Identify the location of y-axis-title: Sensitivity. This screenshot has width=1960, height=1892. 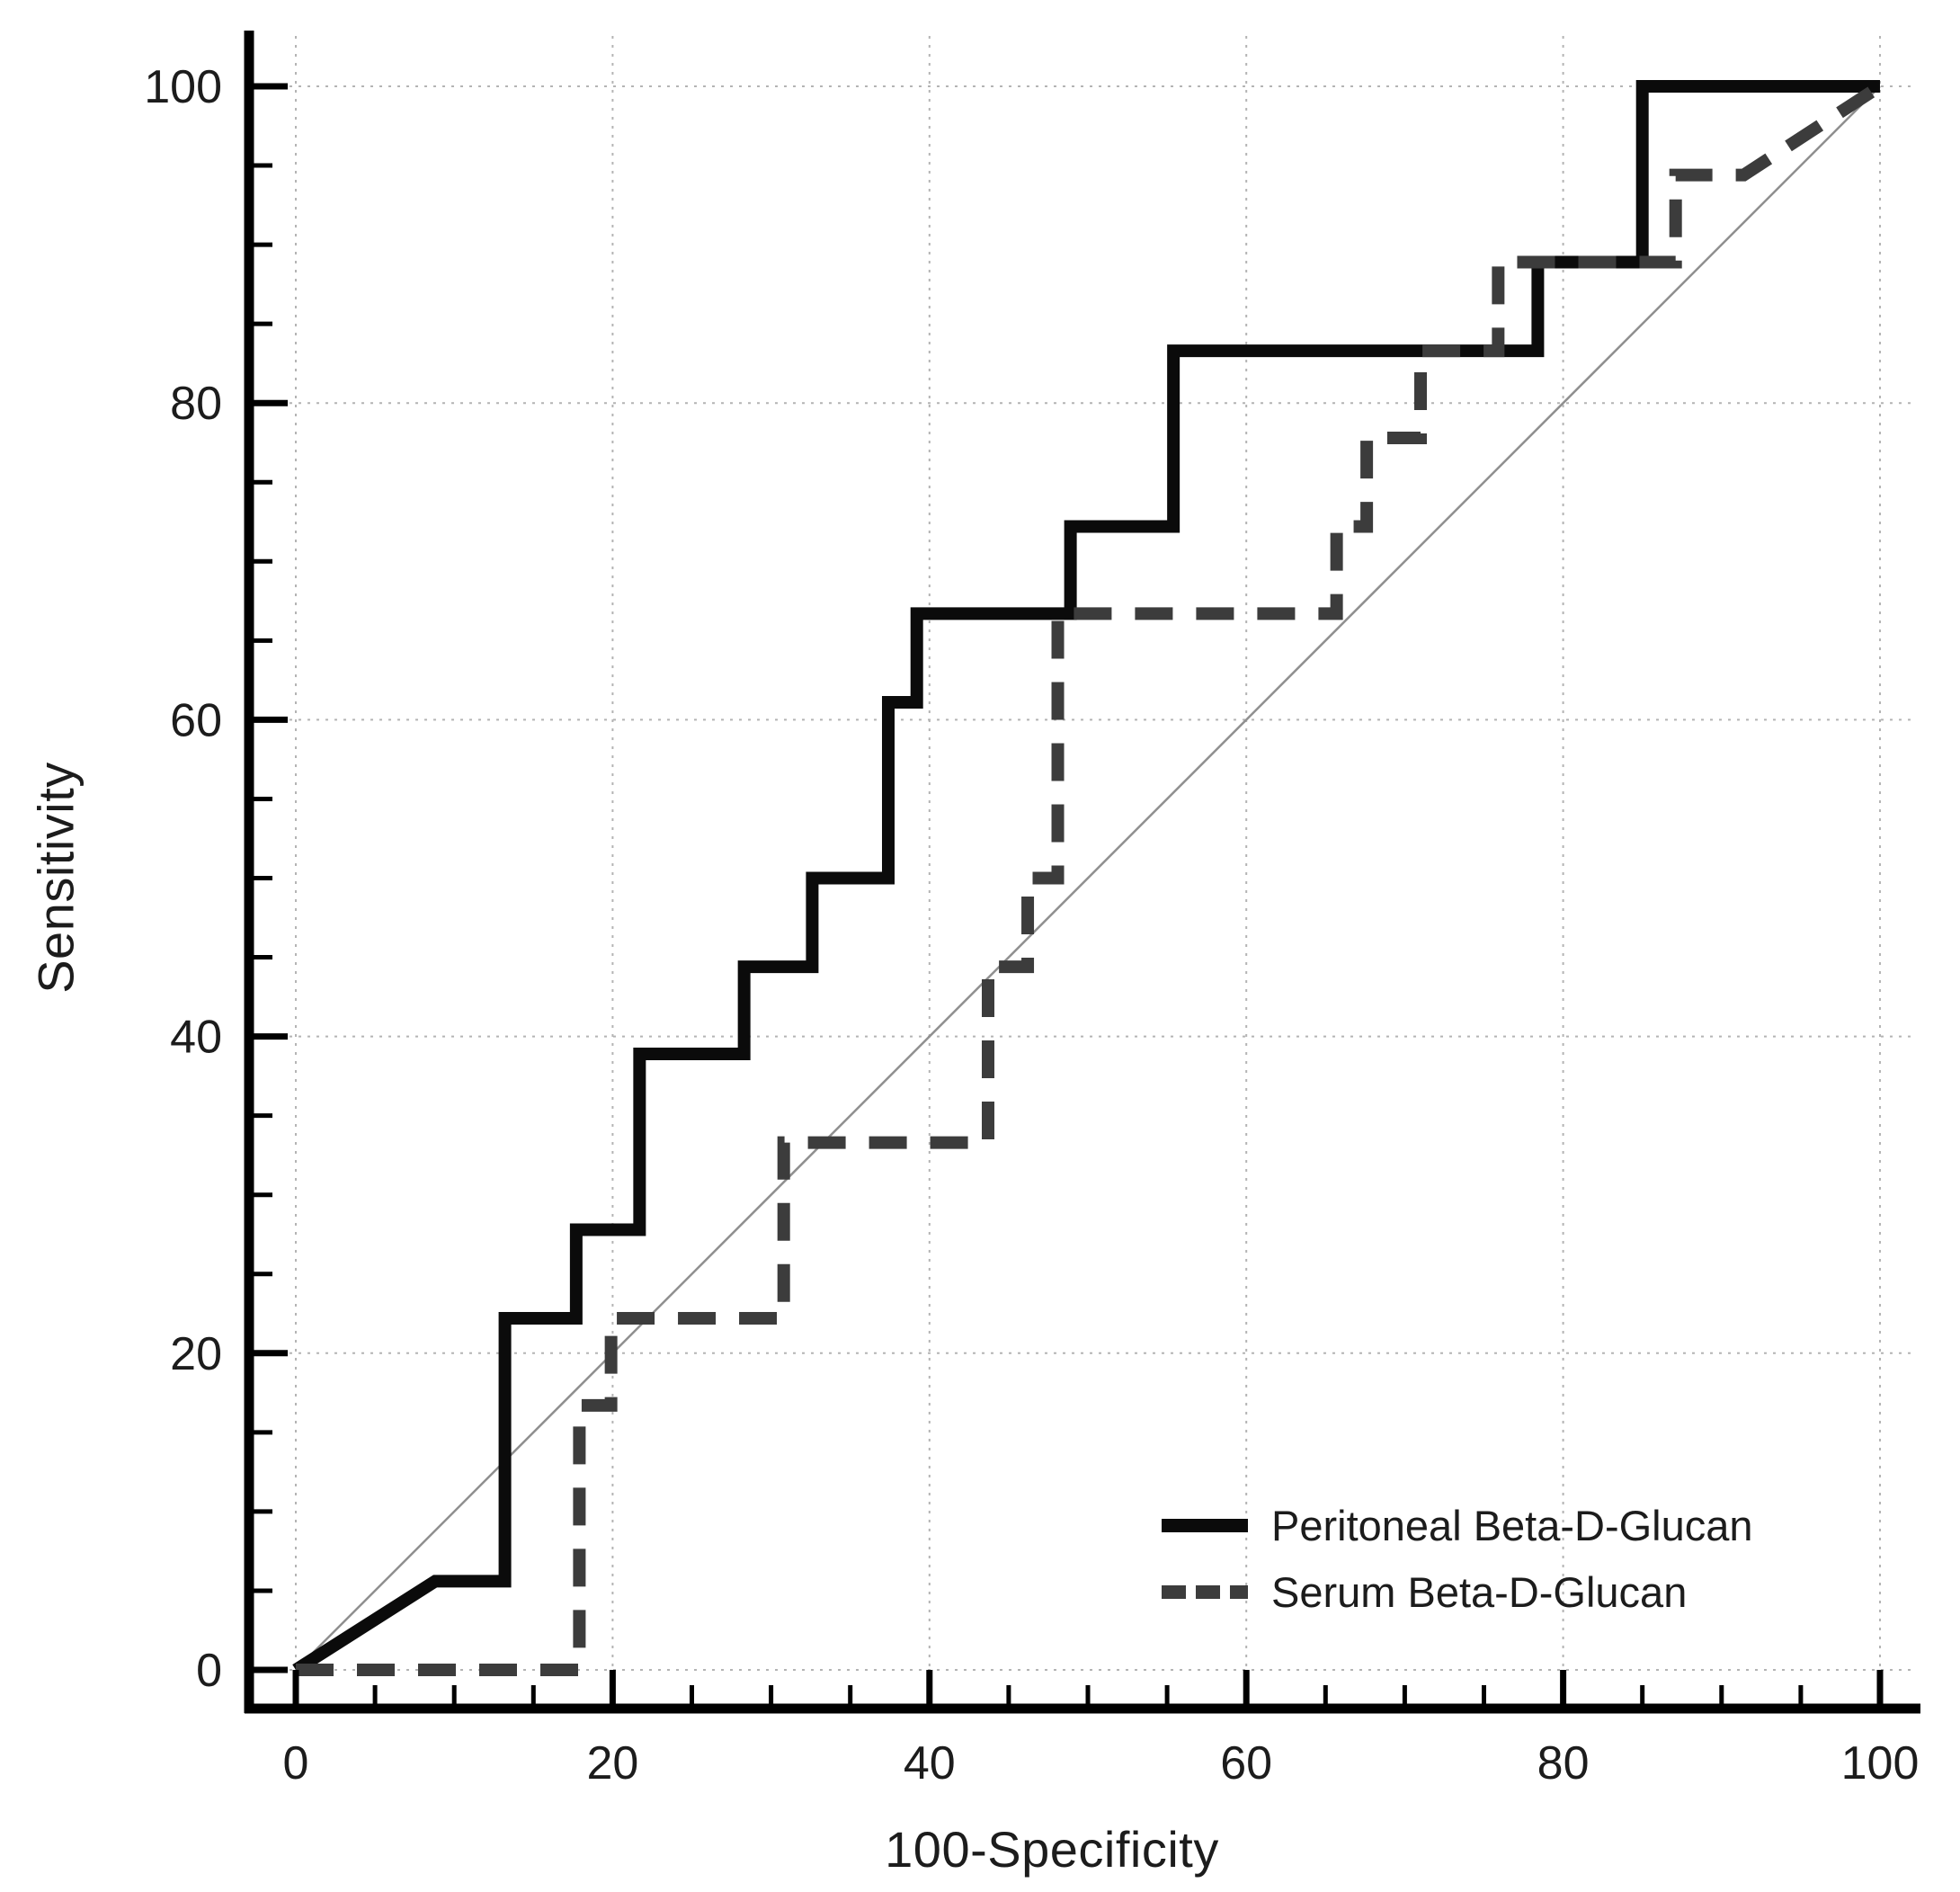
(56, 878).